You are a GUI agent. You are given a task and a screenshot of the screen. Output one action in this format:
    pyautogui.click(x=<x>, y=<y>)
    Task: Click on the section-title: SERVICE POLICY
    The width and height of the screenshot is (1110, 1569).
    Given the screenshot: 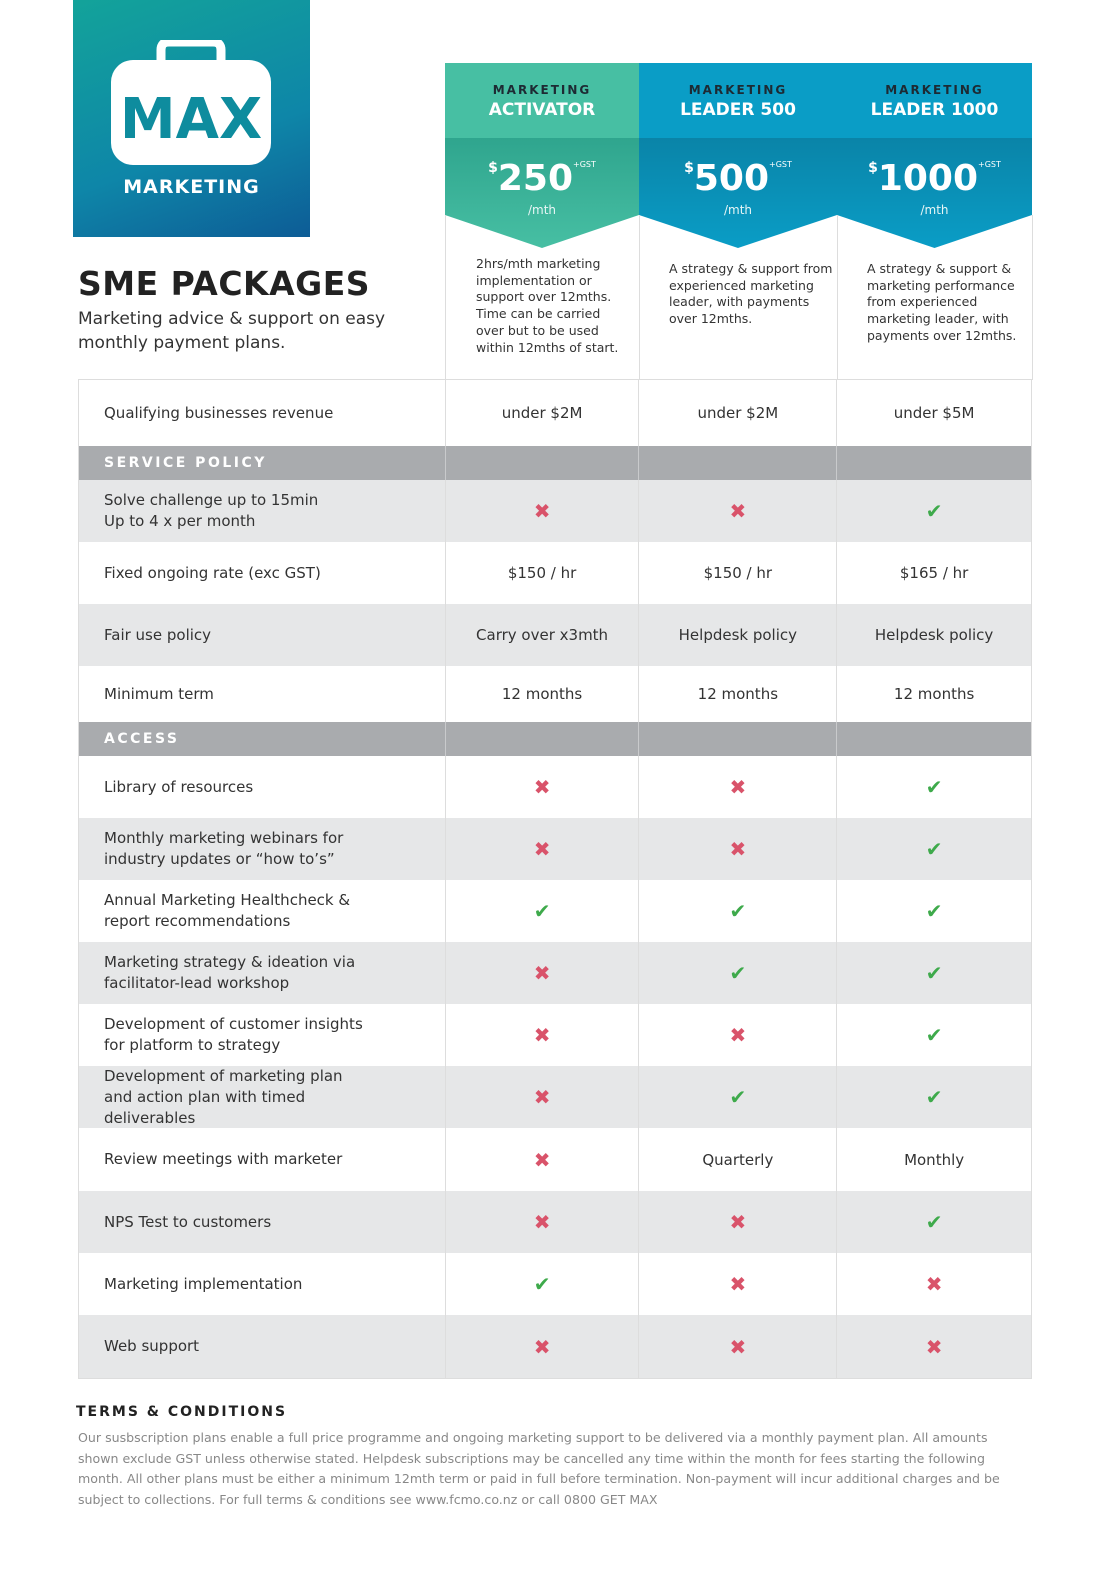 What is the action you would take?
    pyautogui.click(x=262, y=463)
    